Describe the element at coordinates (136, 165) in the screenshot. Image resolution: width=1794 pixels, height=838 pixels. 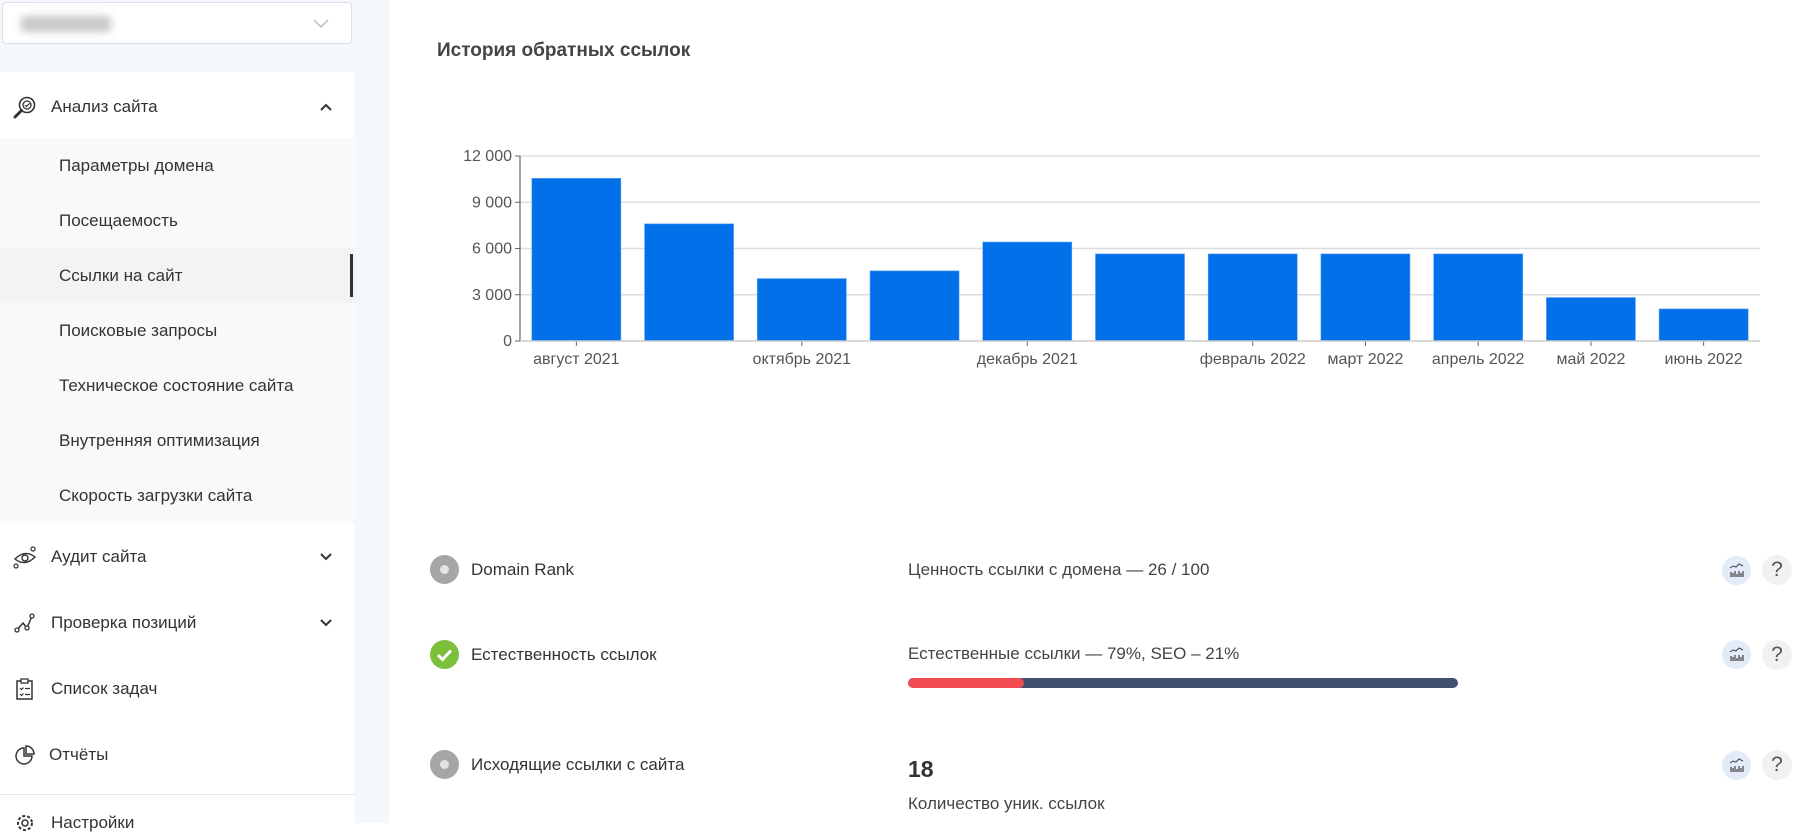
I see `sidebar-item-domain-params: Параметры домена` at that location.